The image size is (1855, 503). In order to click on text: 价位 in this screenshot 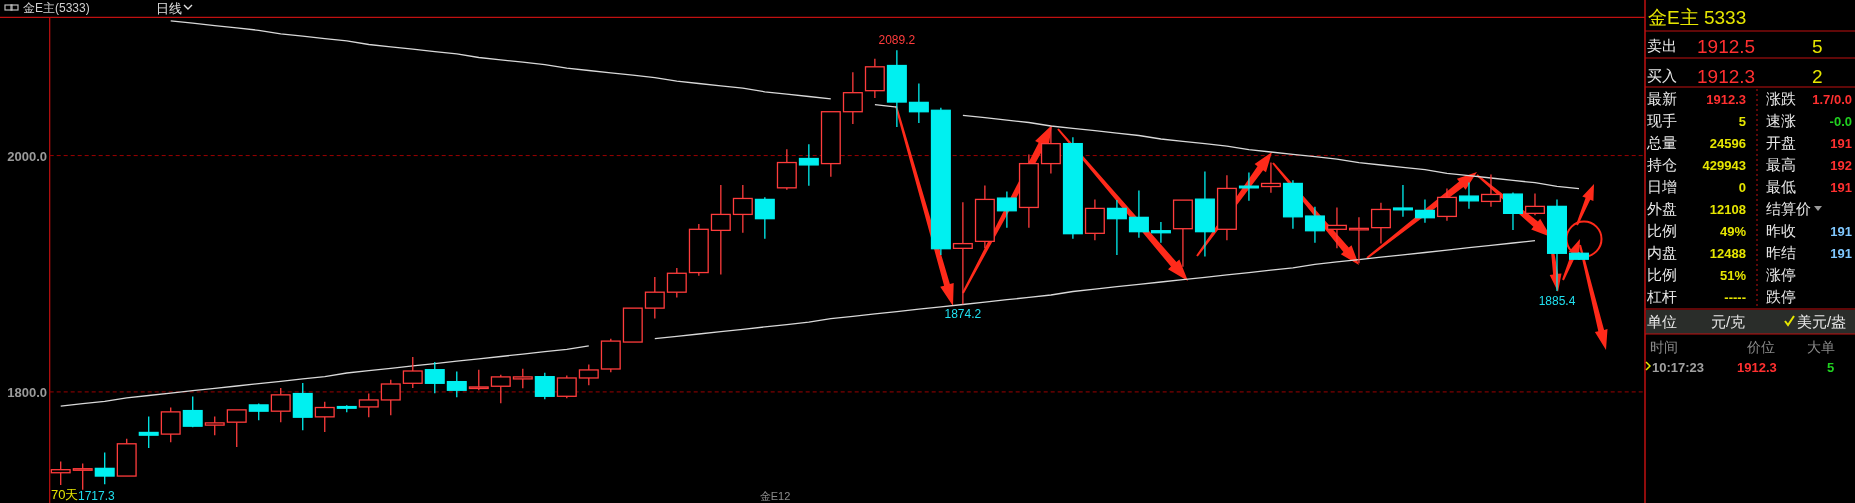, I will do `click(1760, 347)`.